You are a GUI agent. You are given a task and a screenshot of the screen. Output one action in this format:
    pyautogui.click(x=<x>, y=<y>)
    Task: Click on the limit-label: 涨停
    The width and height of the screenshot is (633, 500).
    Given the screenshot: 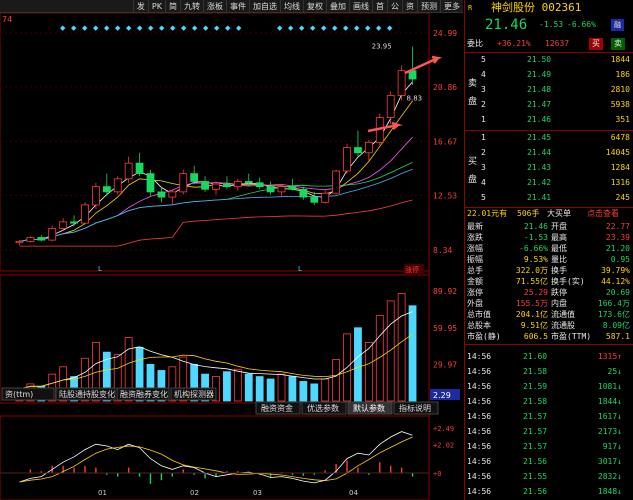 What is the action you would take?
    pyautogui.click(x=412, y=269)
    